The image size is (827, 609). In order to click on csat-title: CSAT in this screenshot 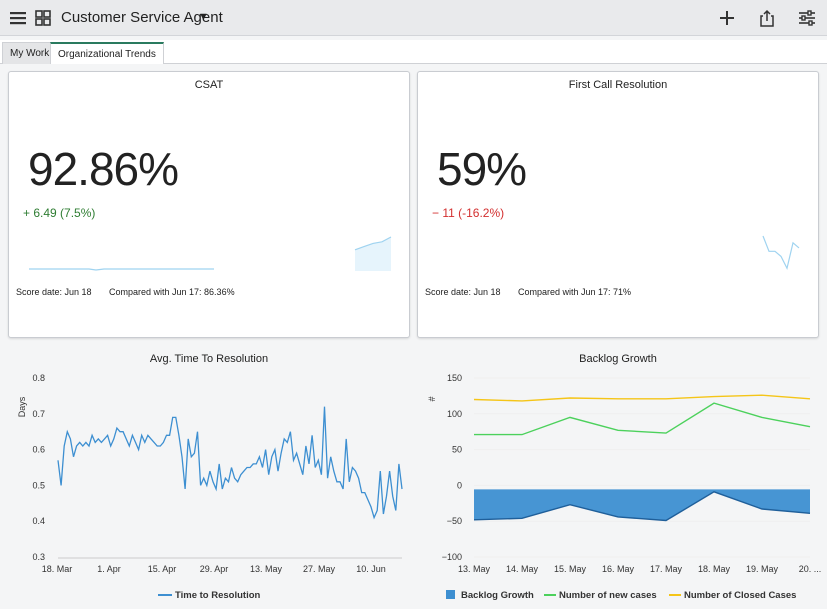, I will do `click(209, 85)`.